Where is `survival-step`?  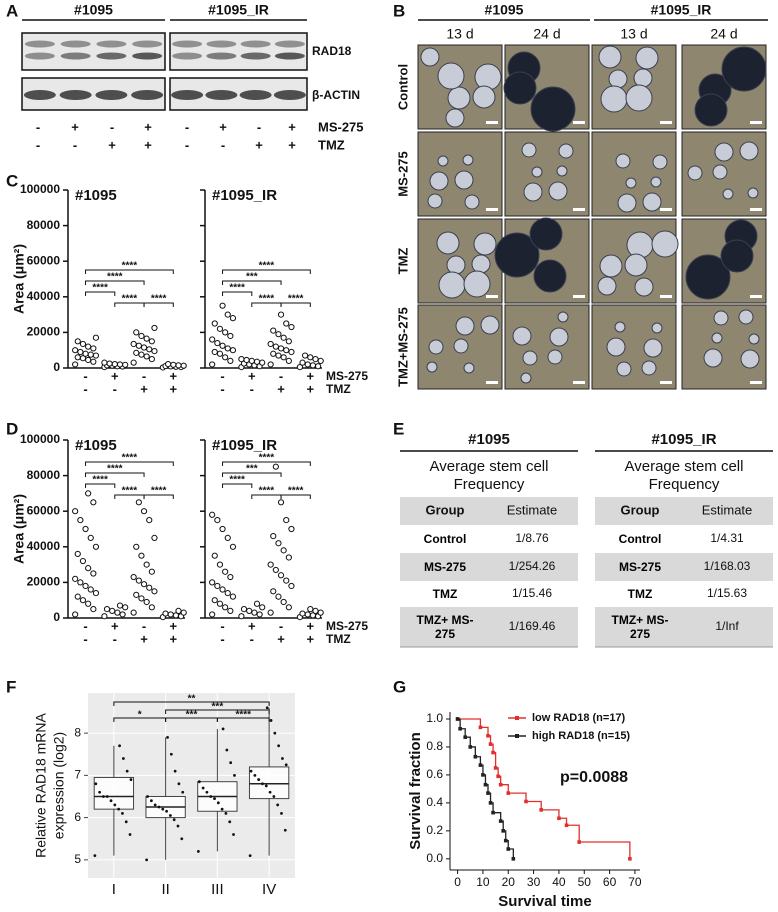
survival-step is located at coordinates (534, 805).